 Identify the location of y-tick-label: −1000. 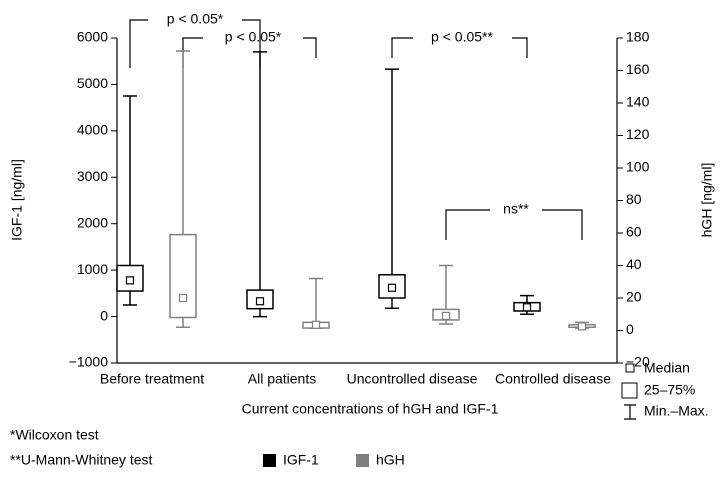
(89, 362).